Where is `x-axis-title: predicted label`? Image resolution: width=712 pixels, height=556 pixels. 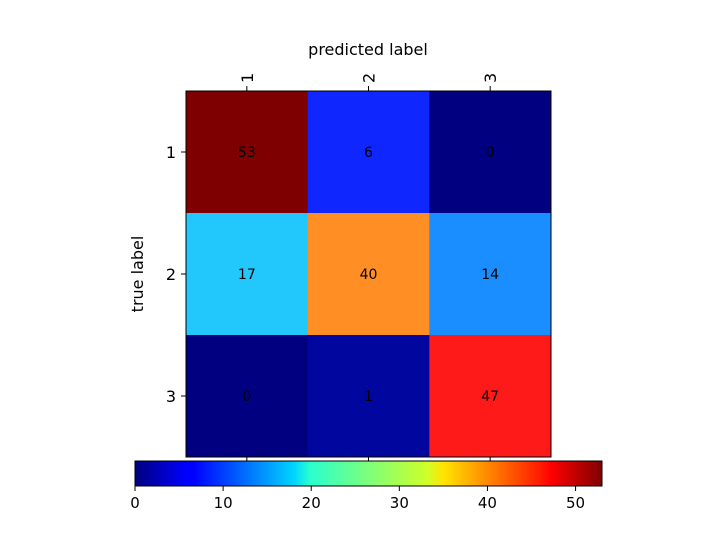
x-axis-title: predicted label is located at coordinates (368, 49).